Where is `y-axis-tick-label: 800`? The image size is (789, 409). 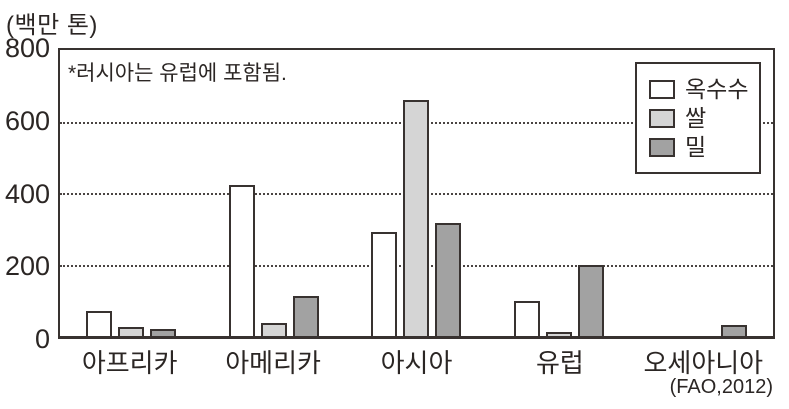 y-axis-tick-label: 800 is located at coordinates (27, 48).